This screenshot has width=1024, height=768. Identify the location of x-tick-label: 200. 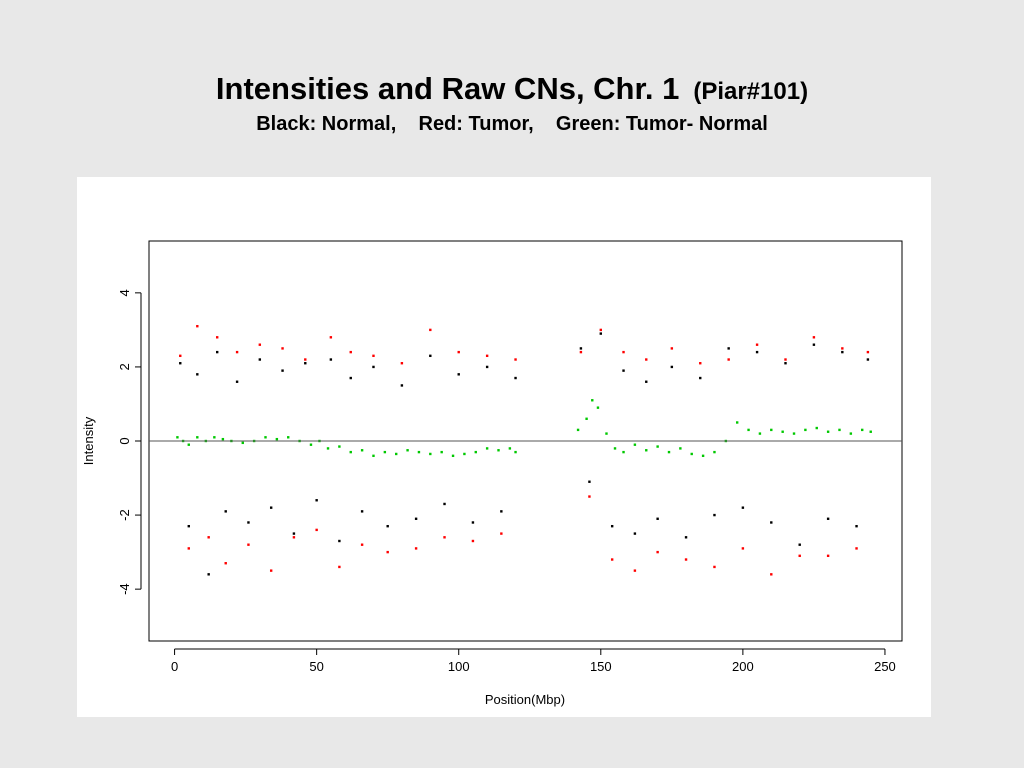
(743, 666).